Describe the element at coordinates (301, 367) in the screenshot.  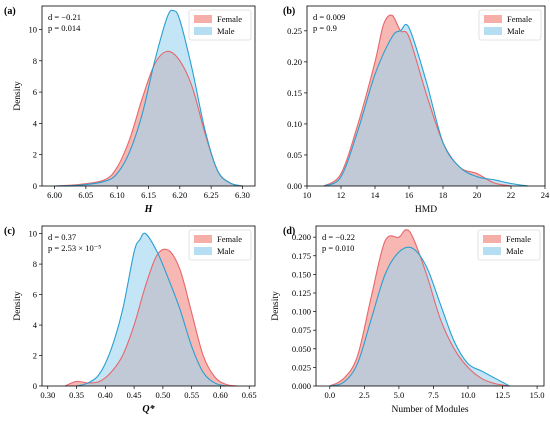
I see `y-tick-label: 0.025` at that location.